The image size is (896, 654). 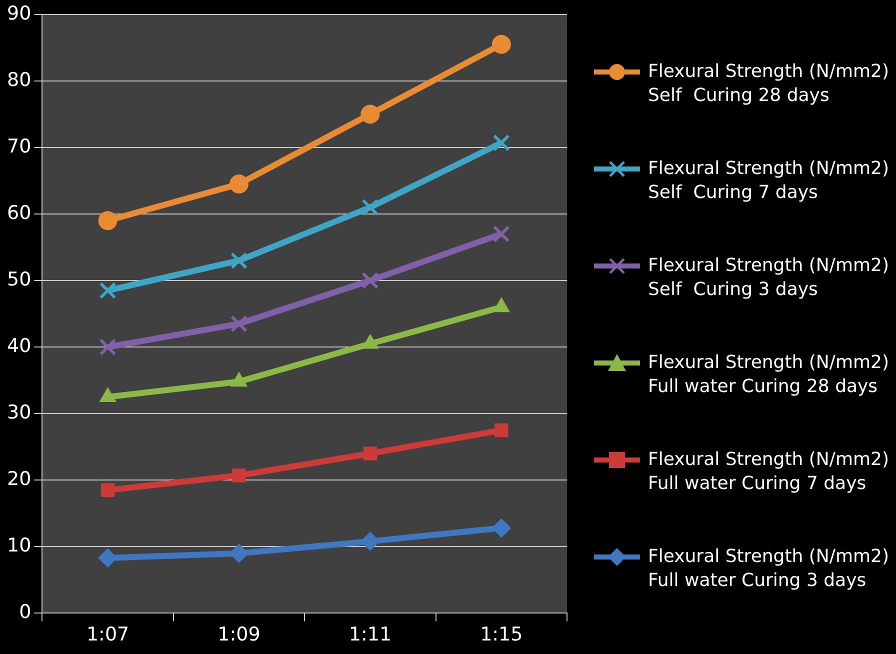 I want to click on legend-label: Flexural Strength (N/mm2) Full water Curing 28 days, so click(x=769, y=375).